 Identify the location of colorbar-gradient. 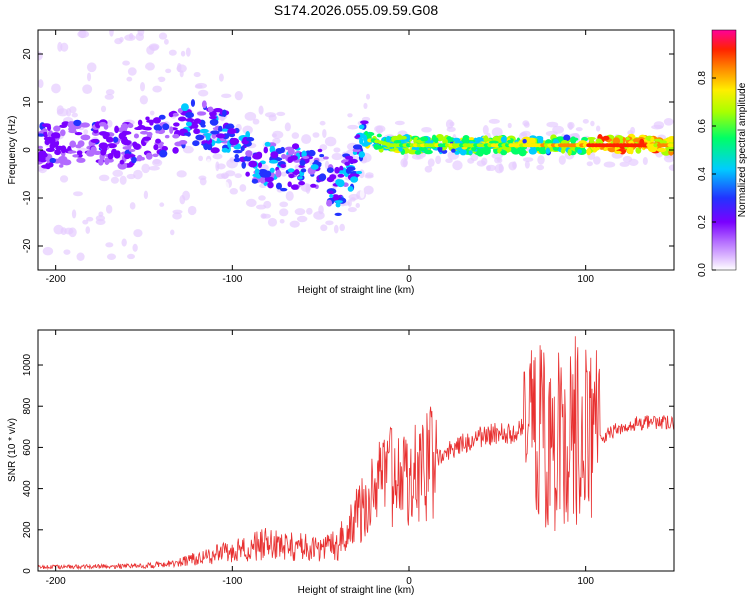
(724, 150).